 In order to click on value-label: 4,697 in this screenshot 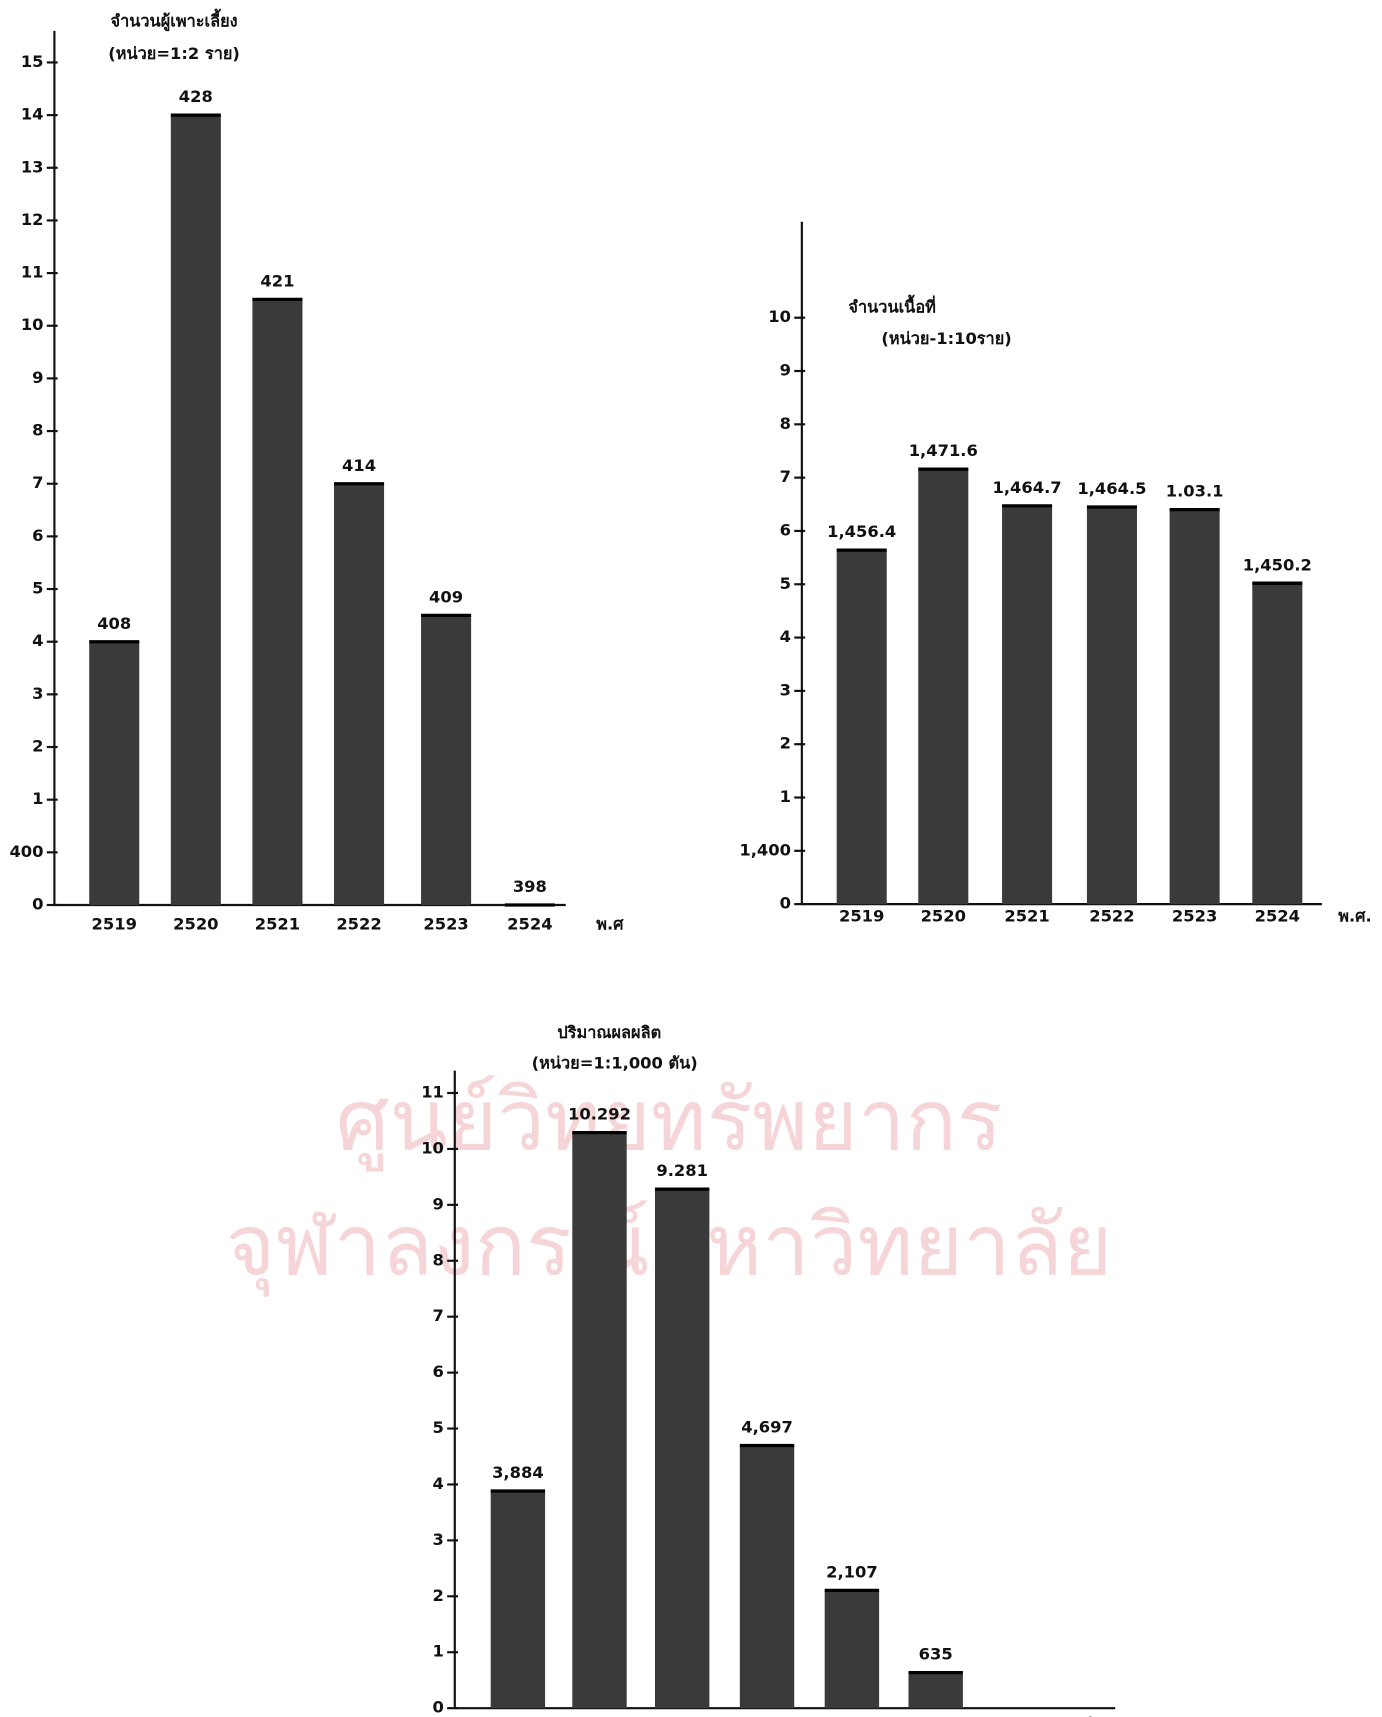, I will do `click(767, 1427)`.